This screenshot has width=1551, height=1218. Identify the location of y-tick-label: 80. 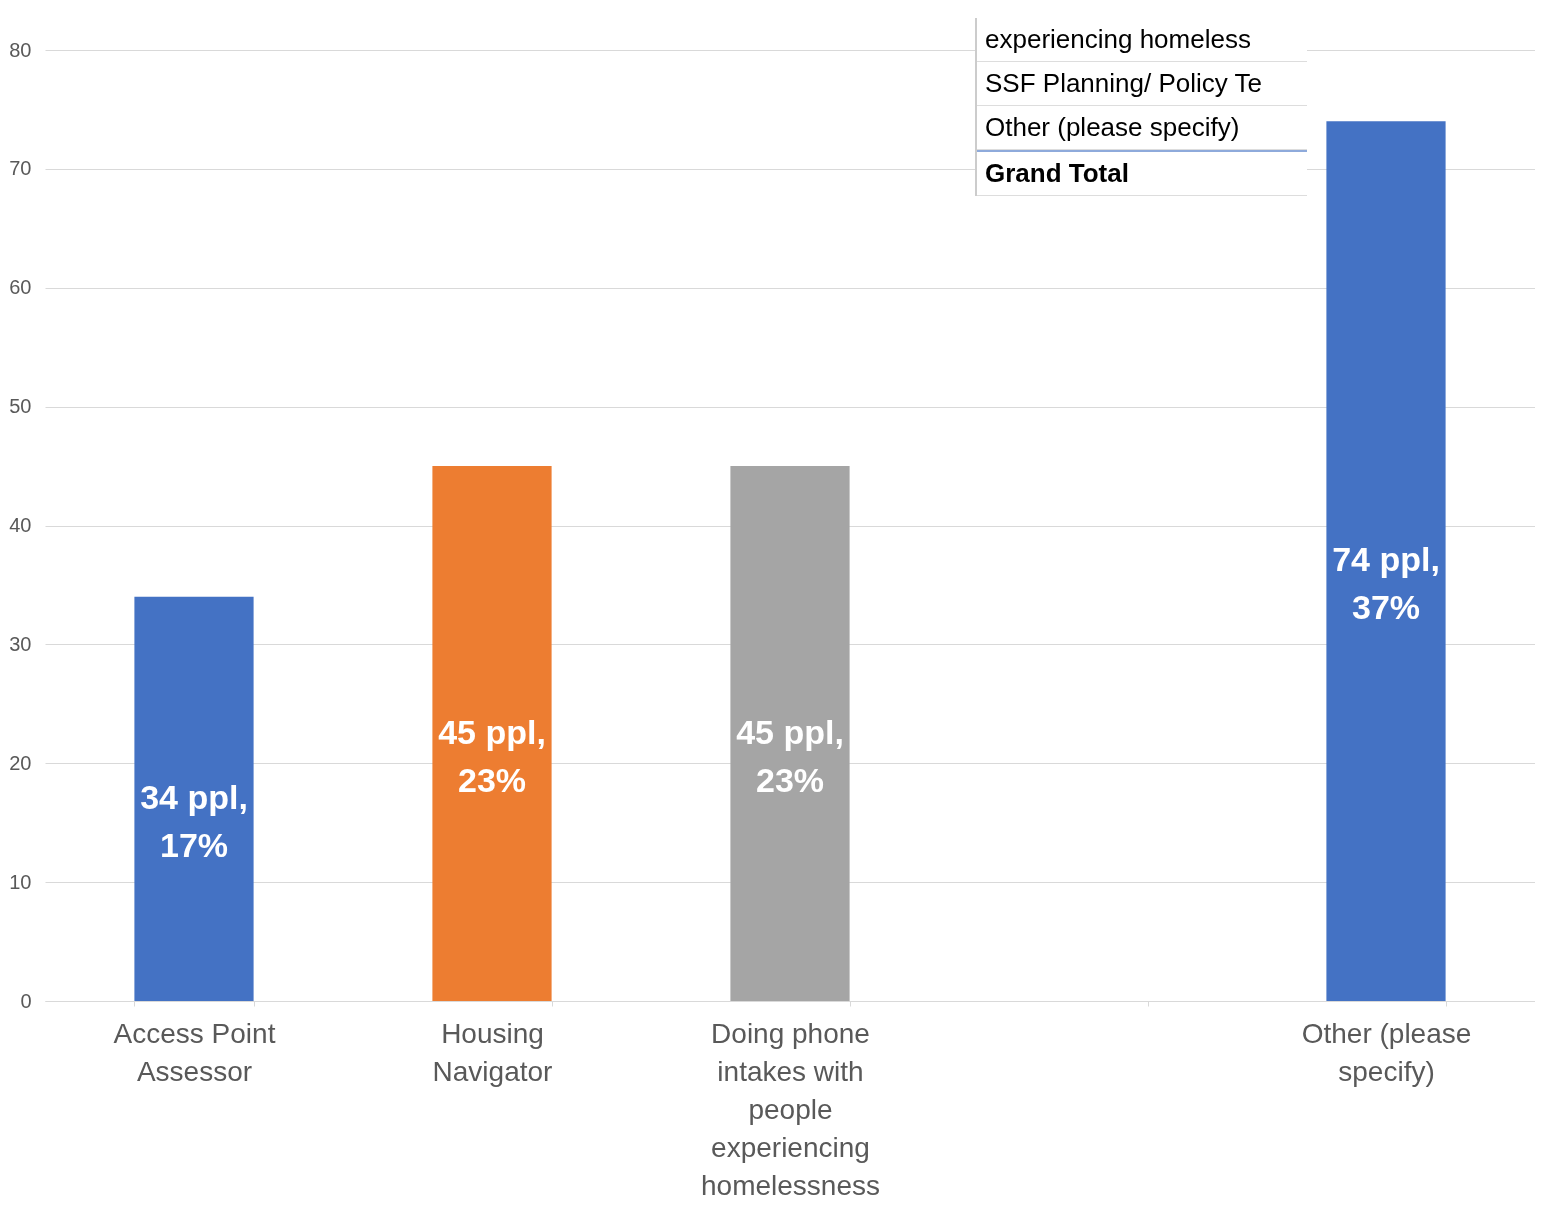
(20, 49).